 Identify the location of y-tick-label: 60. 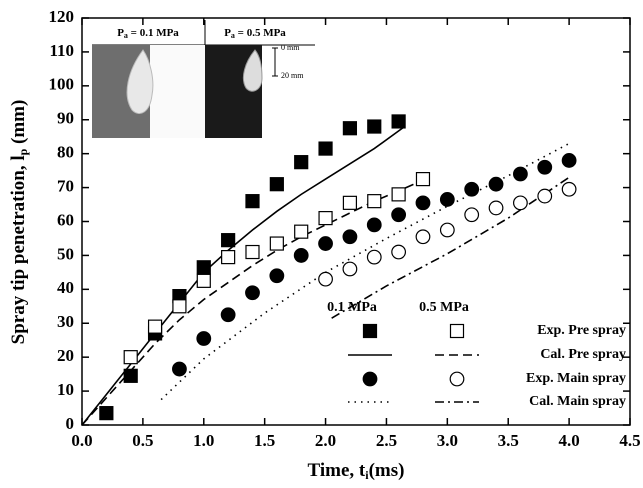
(65, 219).